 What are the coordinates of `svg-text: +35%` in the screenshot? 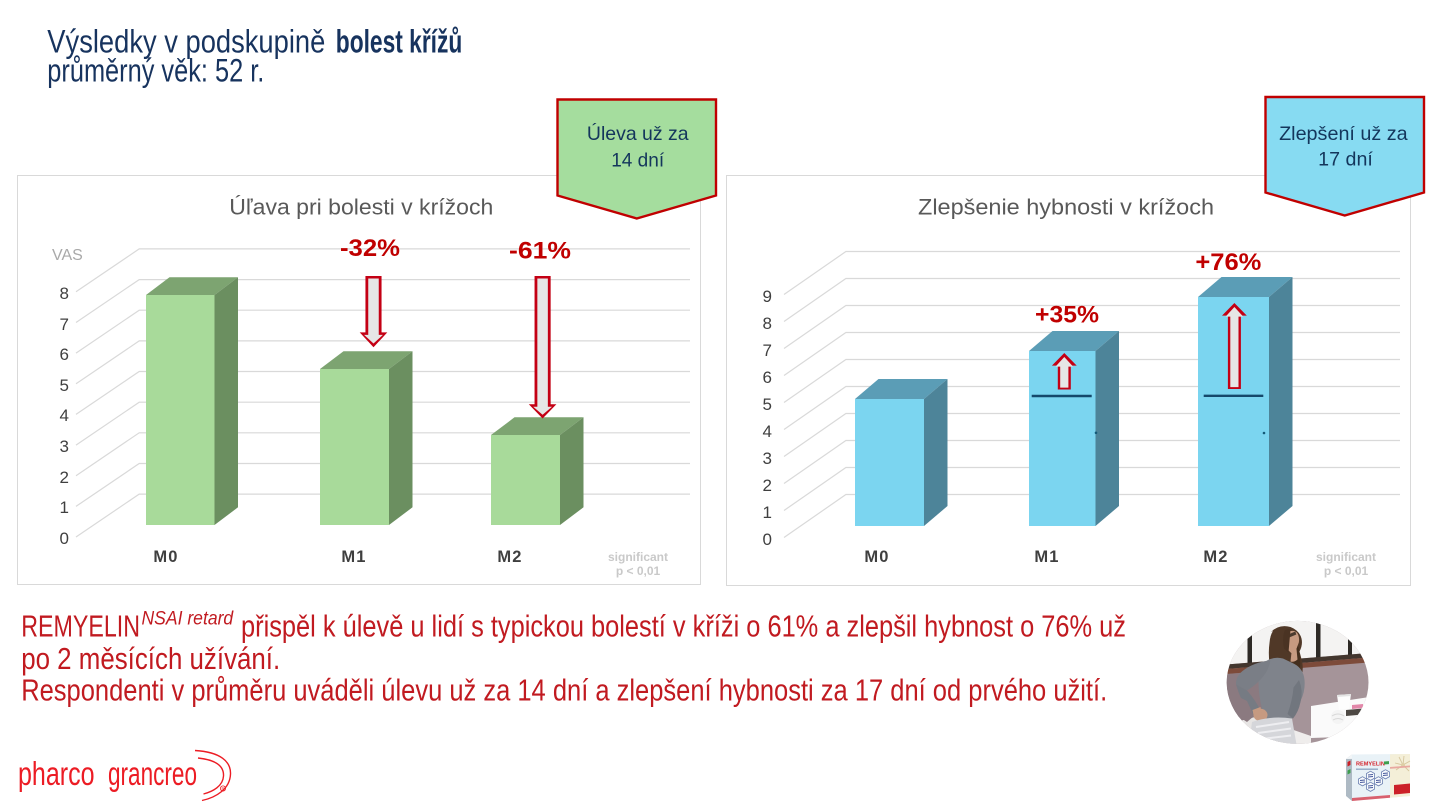 It's located at (1067, 315).